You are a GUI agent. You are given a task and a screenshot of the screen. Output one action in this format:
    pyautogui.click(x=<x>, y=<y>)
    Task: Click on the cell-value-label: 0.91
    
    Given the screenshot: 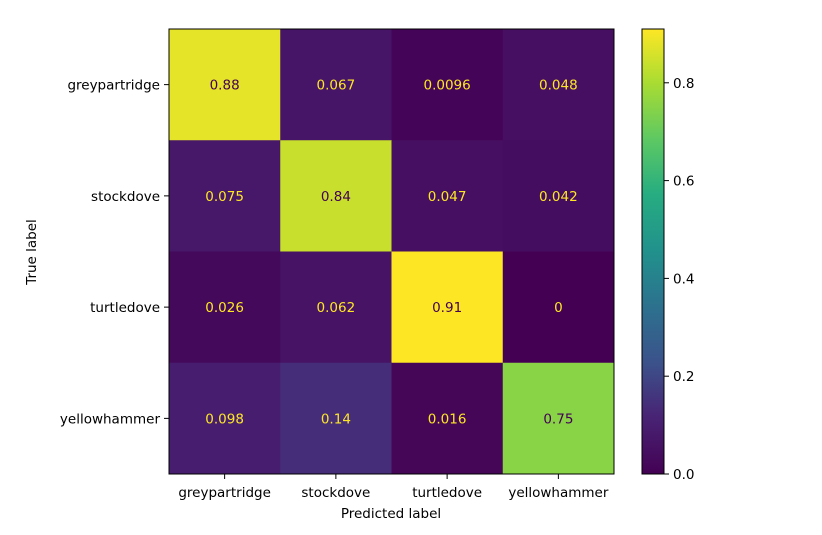 What is the action you would take?
    pyautogui.click(x=447, y=308)
    